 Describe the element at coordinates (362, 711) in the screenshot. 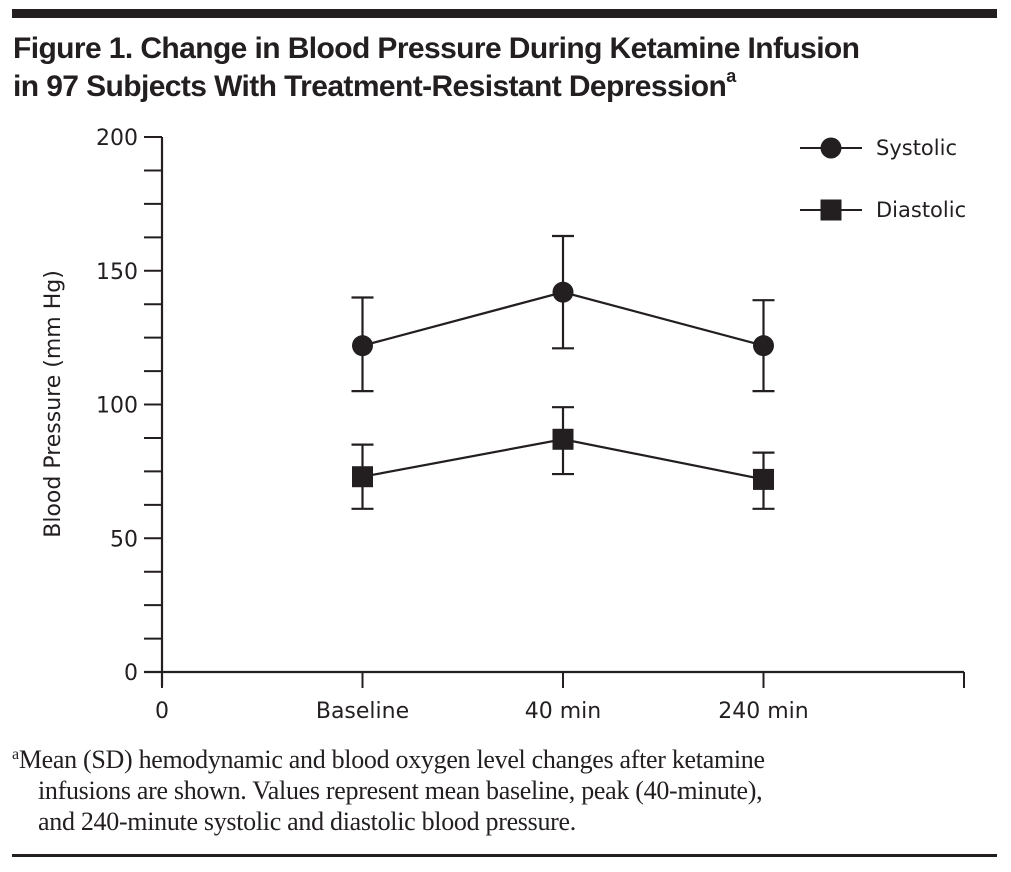

I see `x-tick-label: Baseline` at that location.